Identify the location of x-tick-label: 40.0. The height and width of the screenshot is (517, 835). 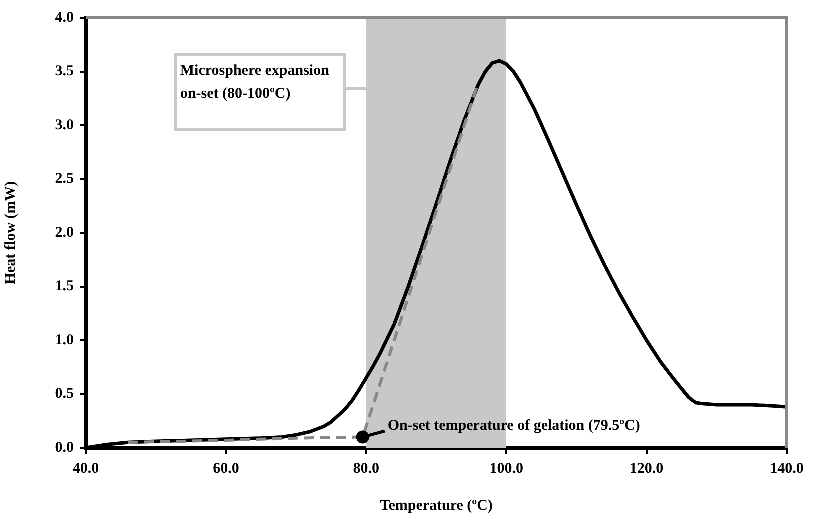
(86, 468).